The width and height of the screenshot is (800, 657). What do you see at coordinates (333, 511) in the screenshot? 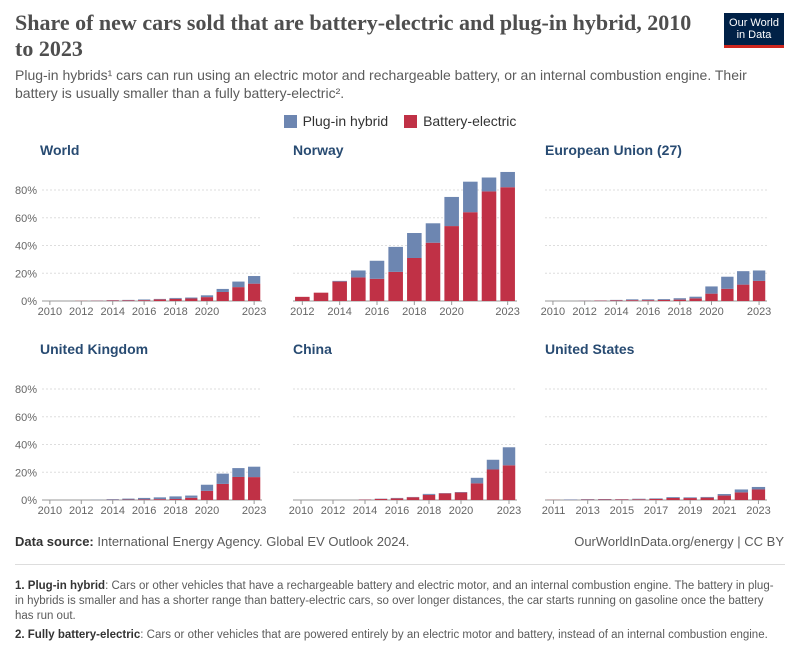
I see `x-tick-label: 2012` at bounding box center [333, 511].